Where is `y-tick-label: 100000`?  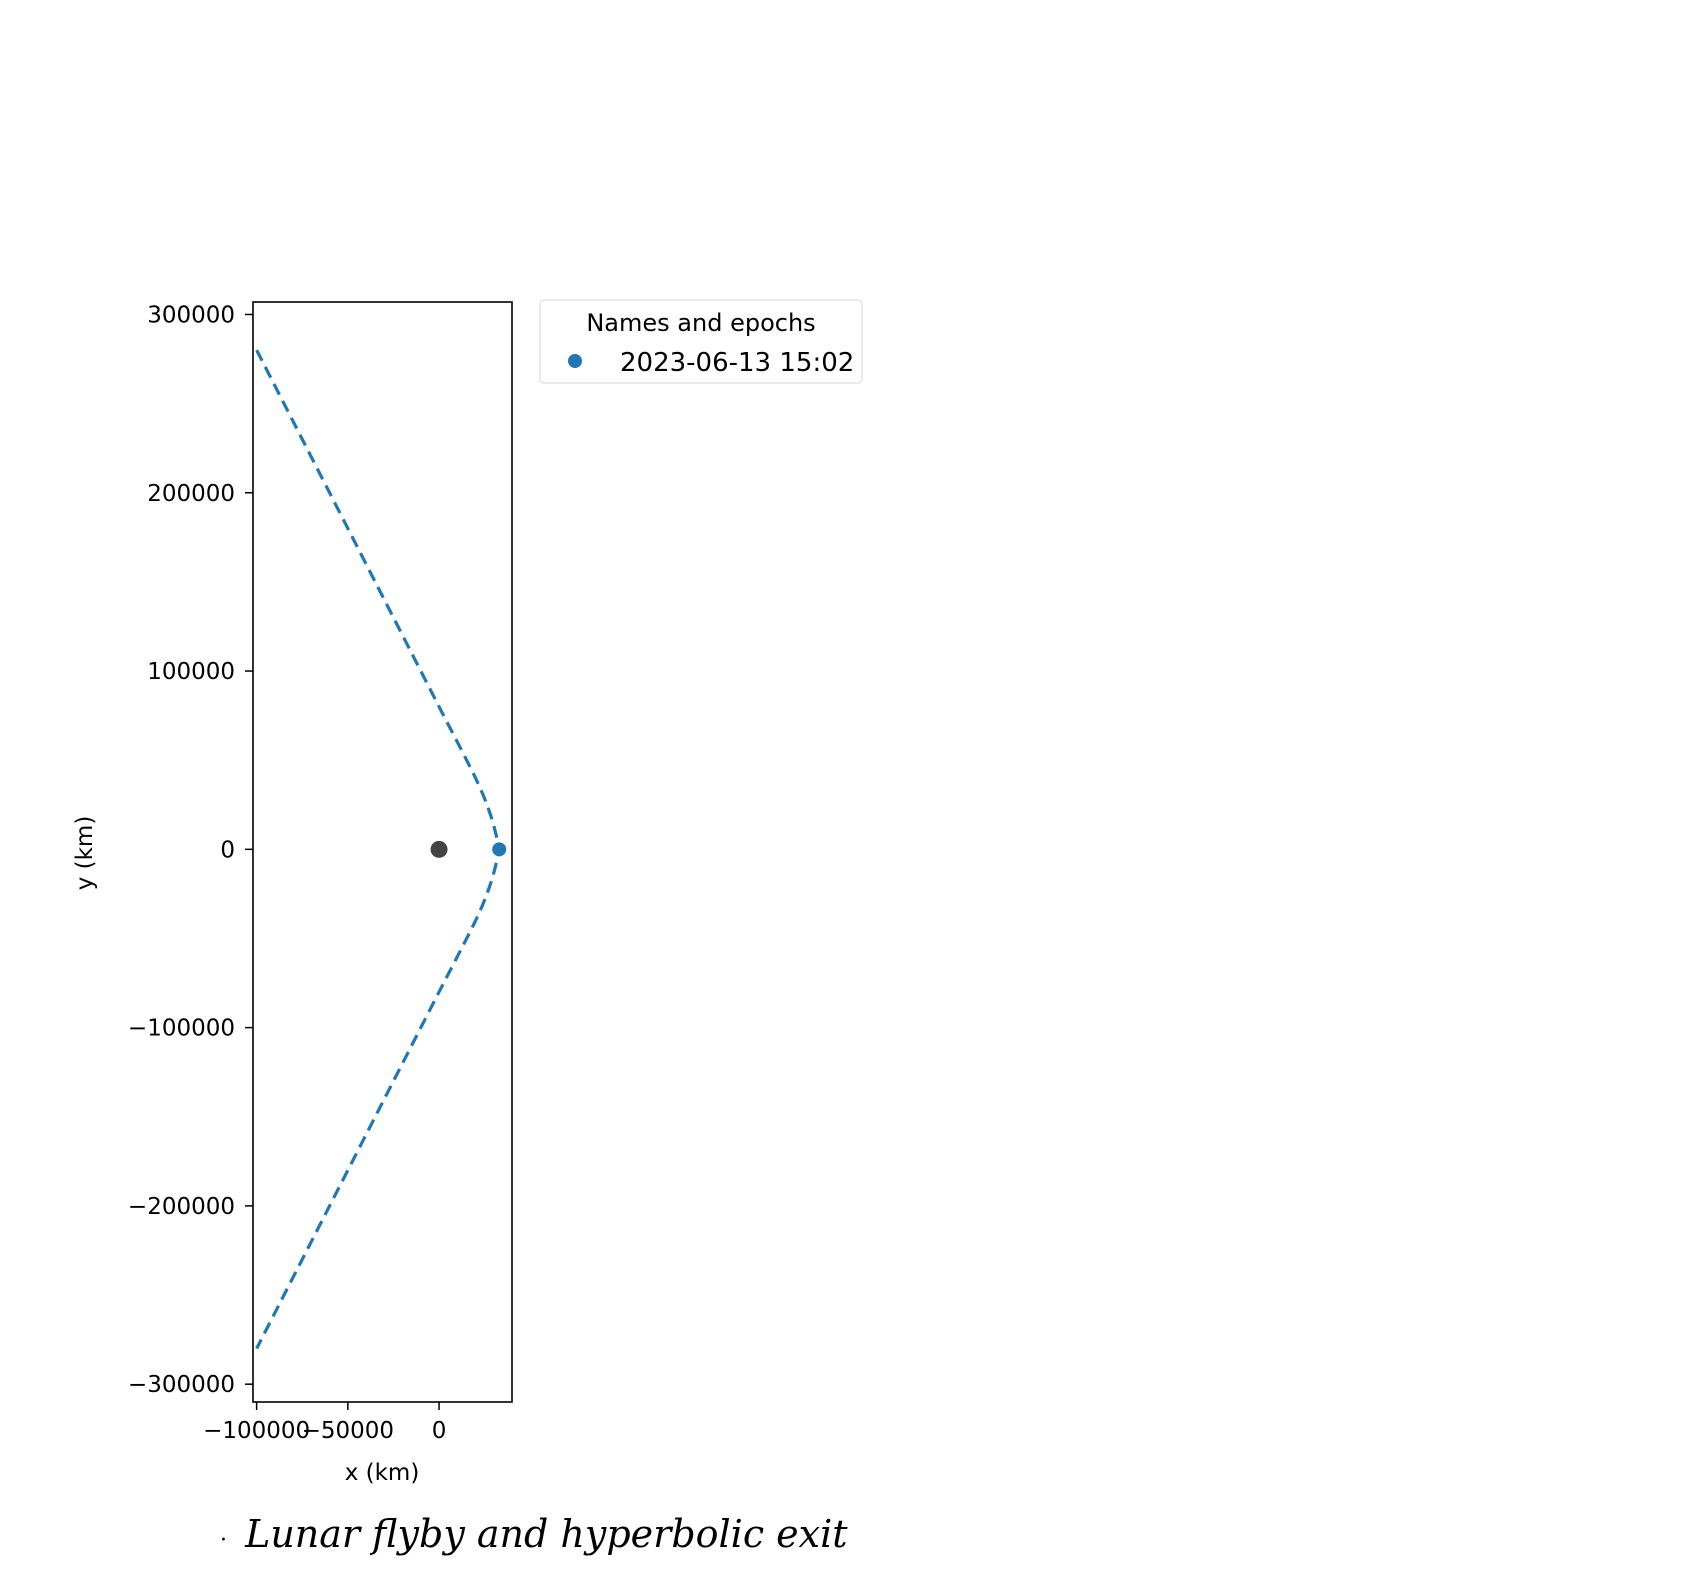 y-tick-label: 100000 is located at coordinates (191, 672).